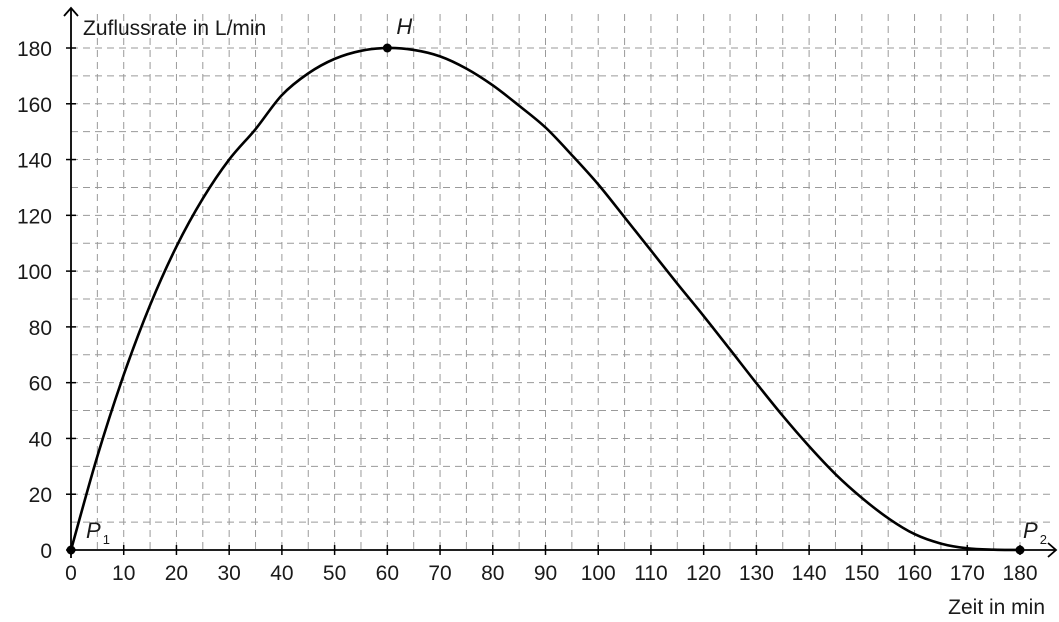 The image size is (1059, 622). What do you see at coordinates (996, 607) in the screenshot?
I see `x-axis-label: Zeit in min` at bounding box center [996, 607].